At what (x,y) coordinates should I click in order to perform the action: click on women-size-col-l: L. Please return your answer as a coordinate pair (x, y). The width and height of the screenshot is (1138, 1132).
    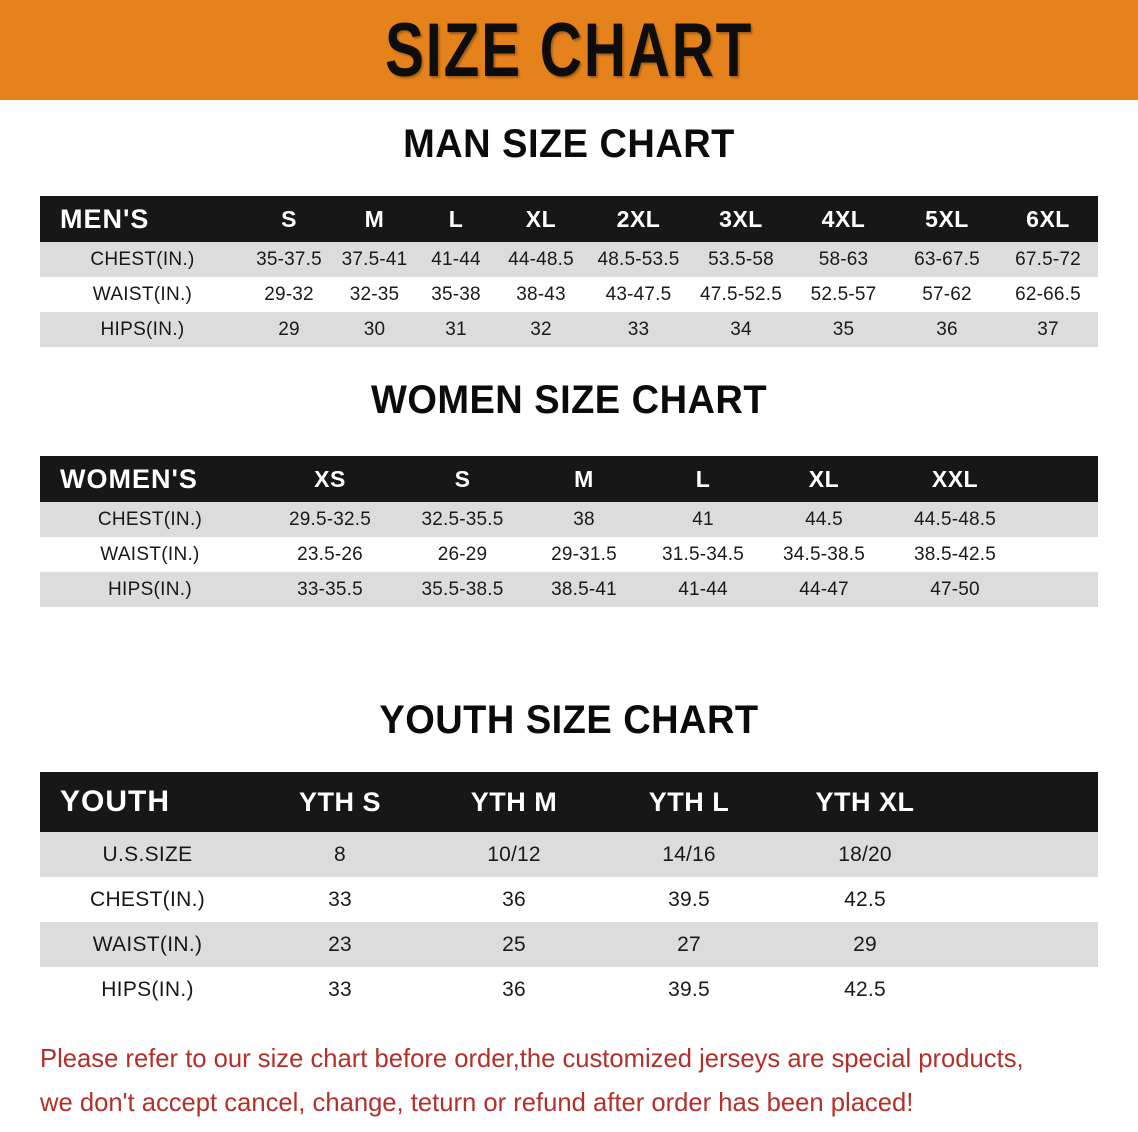
    Looking at the image, I should click on (703, 479).